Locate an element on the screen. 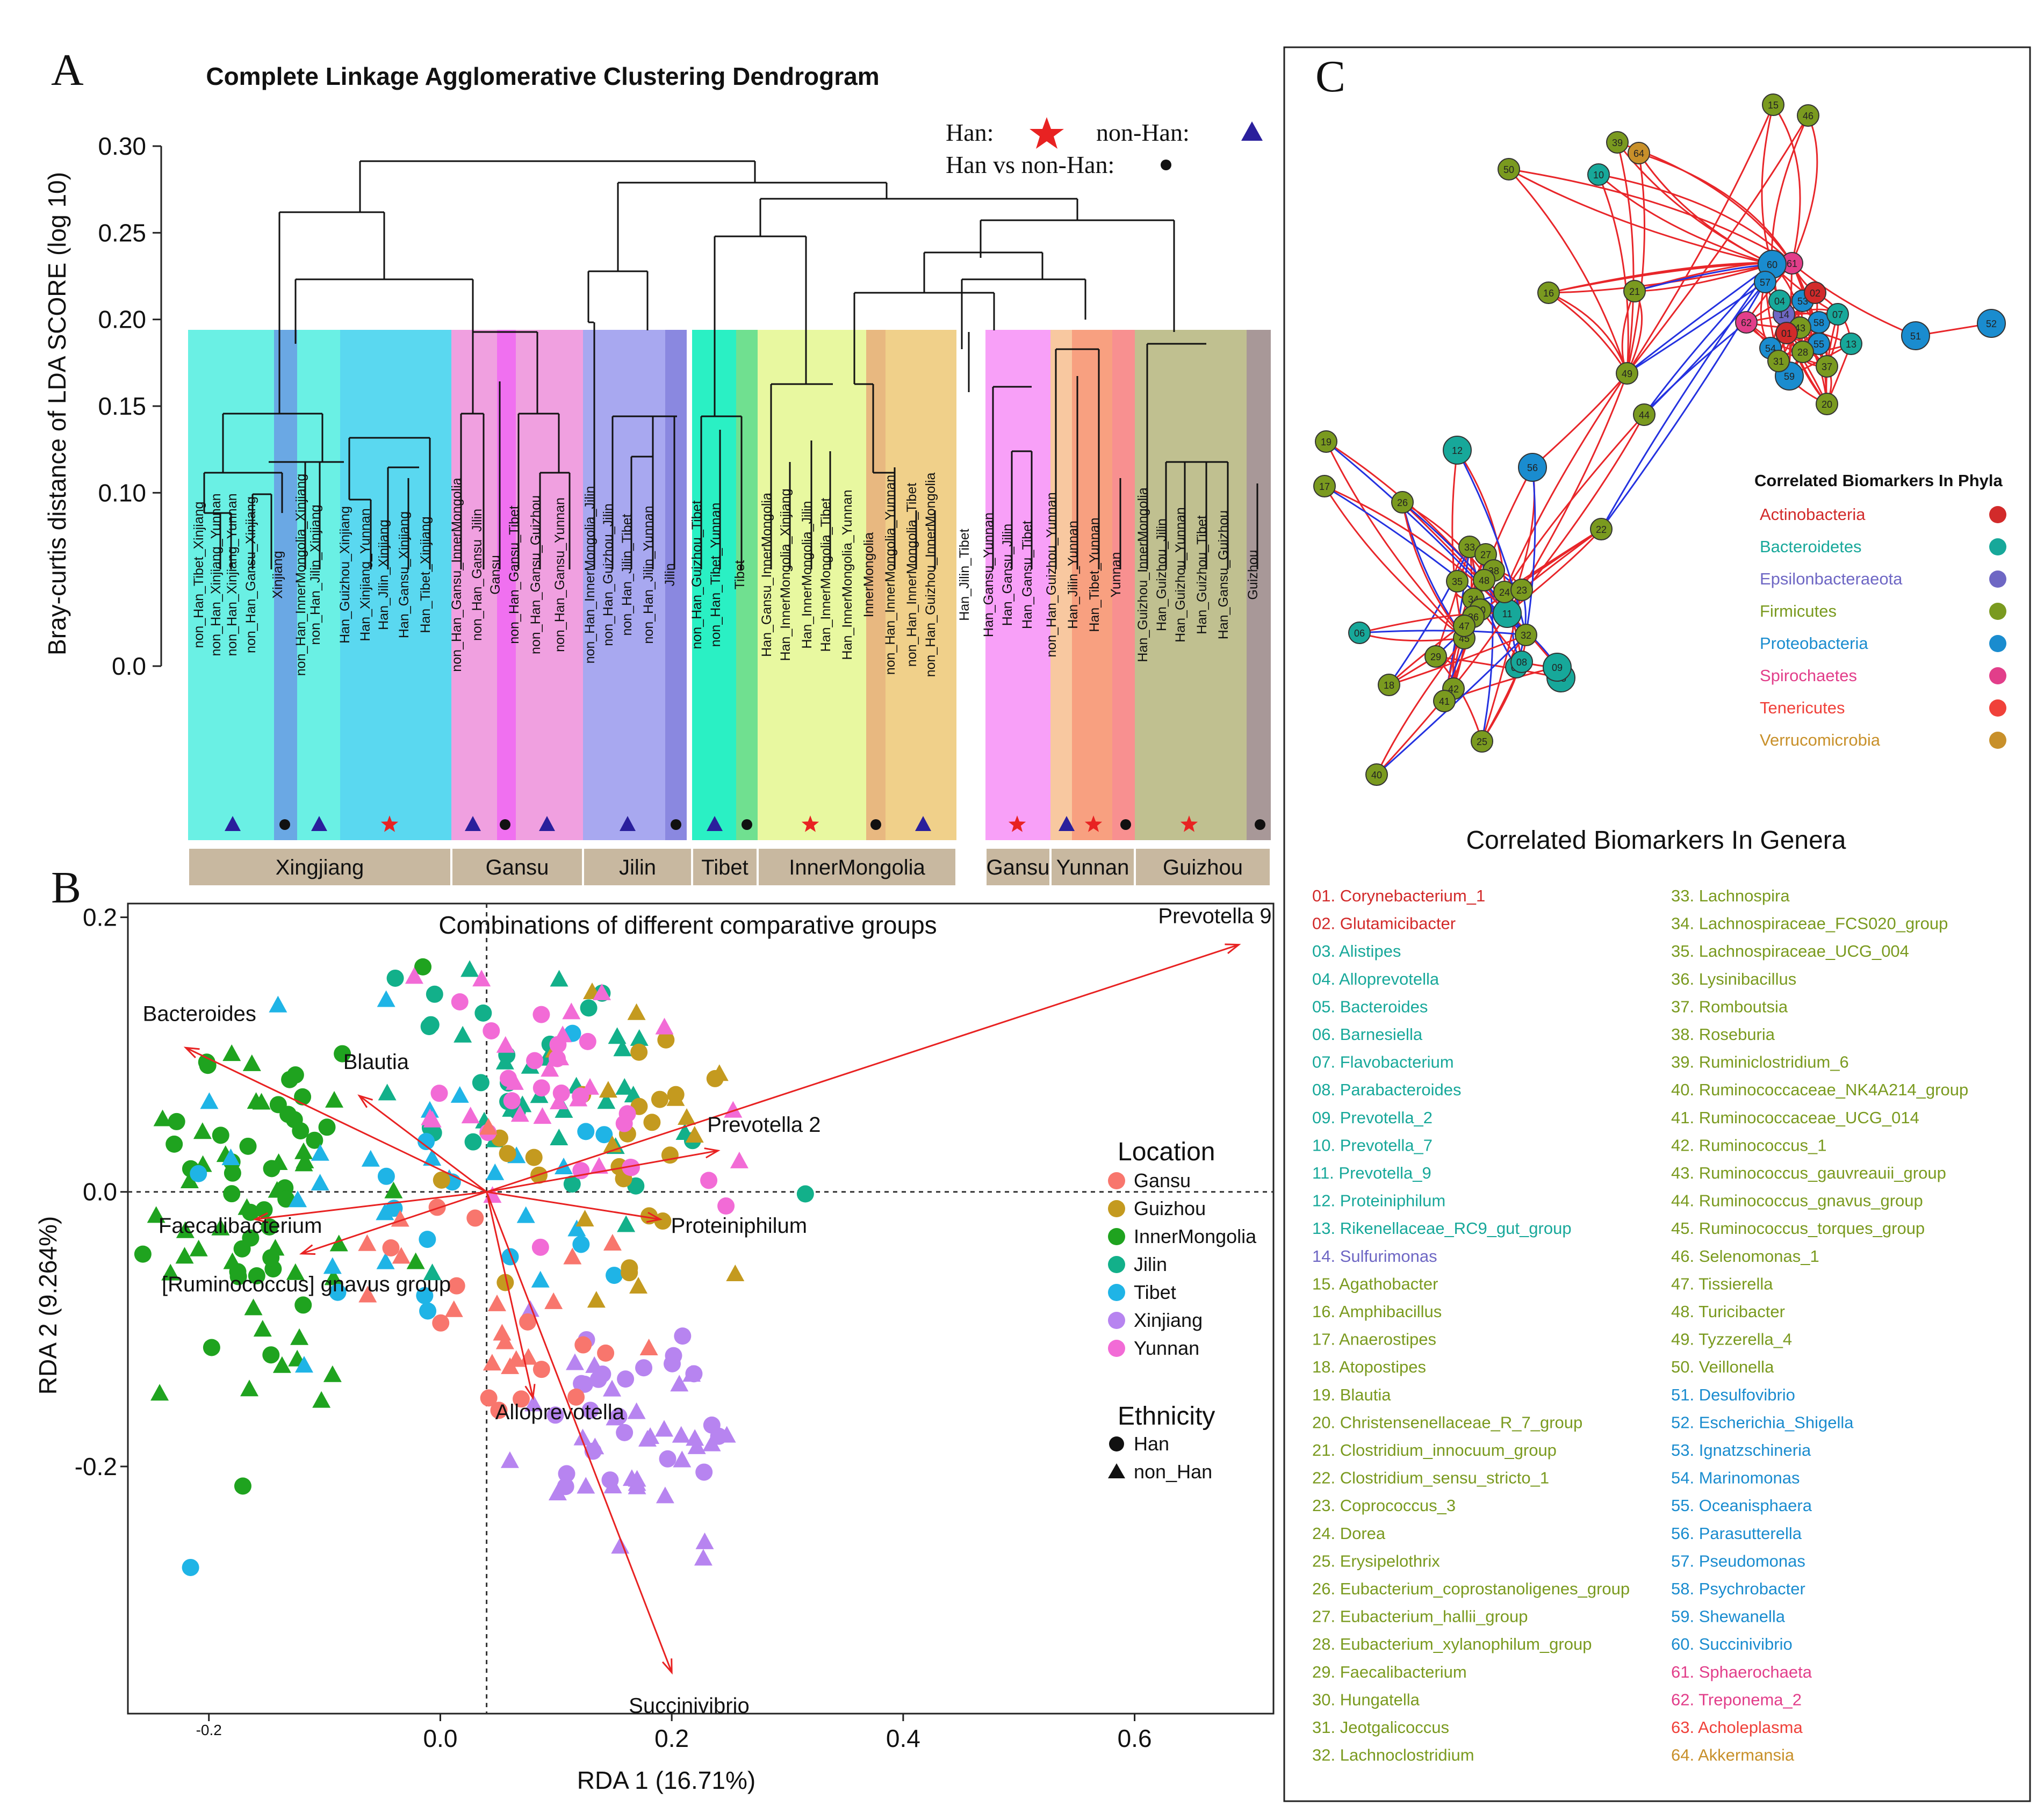  genera-title: Correlated Biomarkers In Genera is located at coordinates (1656, 841).